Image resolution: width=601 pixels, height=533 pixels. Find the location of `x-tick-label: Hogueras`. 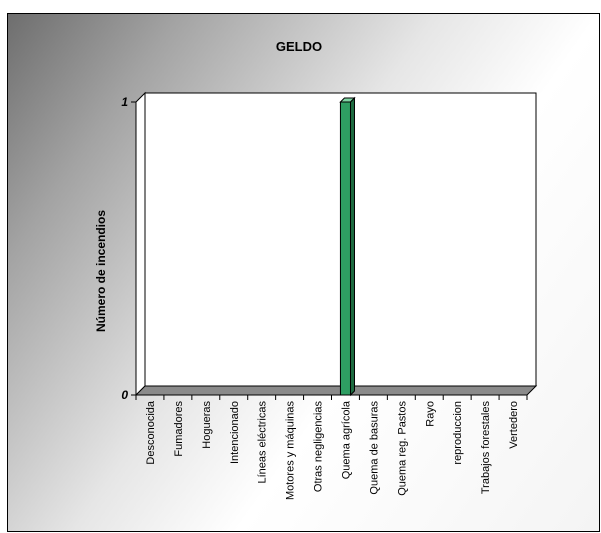

x-tick-label: Hogueras is located at coordinates (207, 425).